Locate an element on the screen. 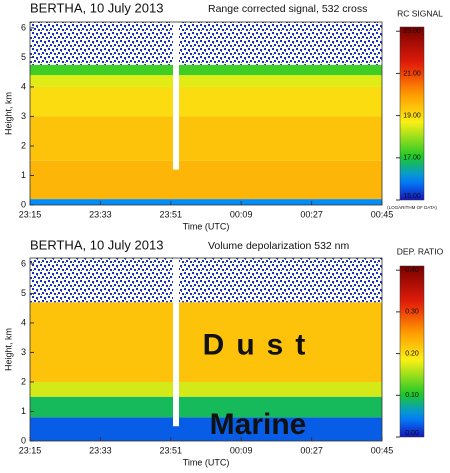 Image resolution: width=450 pixels, height=473 pixels. colorbar-tick-label: 0.10 is located at coordinates (412, 395).